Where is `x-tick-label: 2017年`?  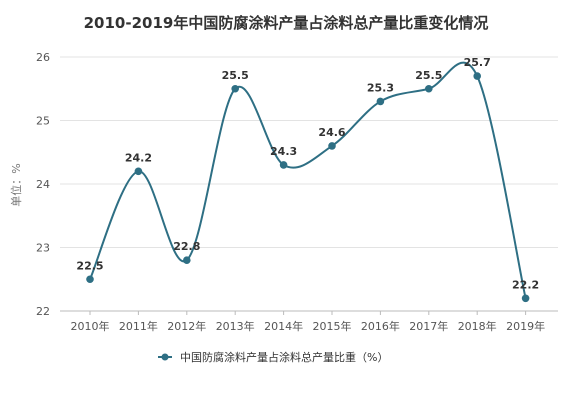
x-tick-label: 2017年 is located at coordinates (428, 326).